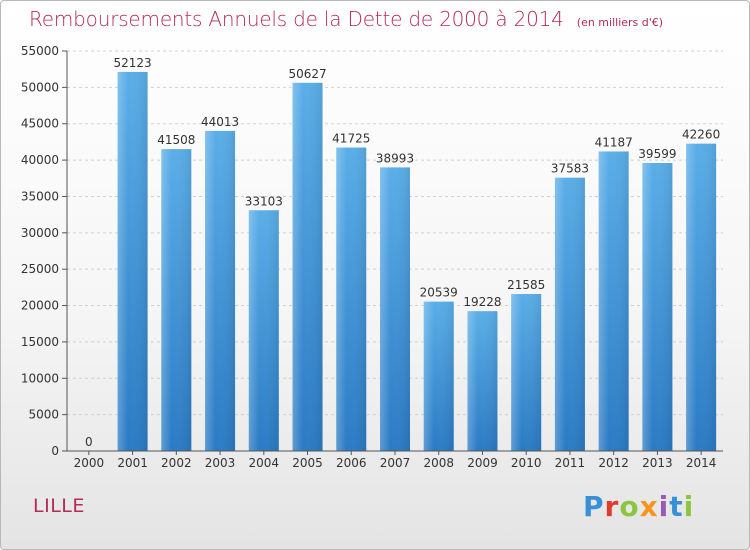 Image resolution: width=750 pixels, height=550 pixels. What do you see at coordinates (132, 261) in the screenshot?
I see `bar-shade-2001` at bounding box center [132, 261].